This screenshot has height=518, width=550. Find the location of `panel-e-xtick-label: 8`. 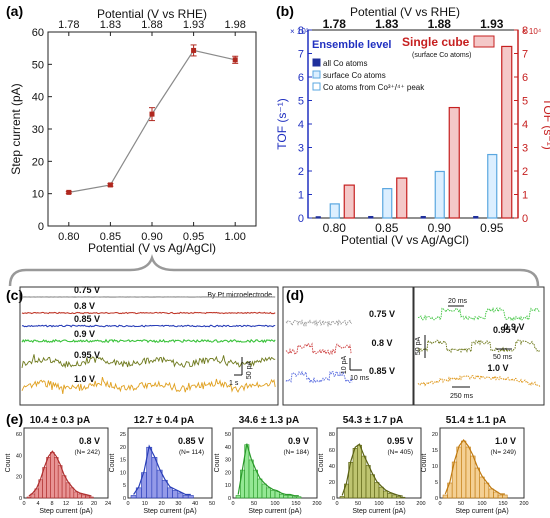

panel-e-xtick-label: 8 is located at coordinates (51, 504).